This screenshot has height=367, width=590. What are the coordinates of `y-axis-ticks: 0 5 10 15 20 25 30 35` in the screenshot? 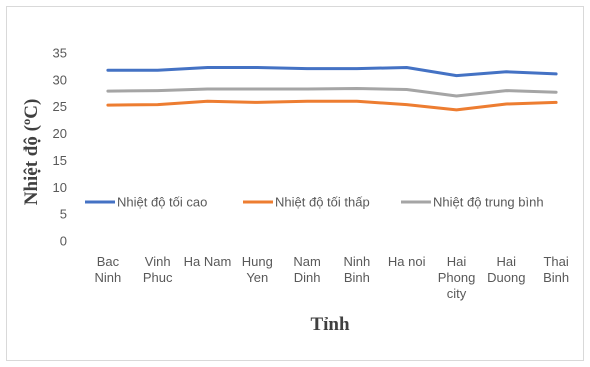 It's located at (60, 147).